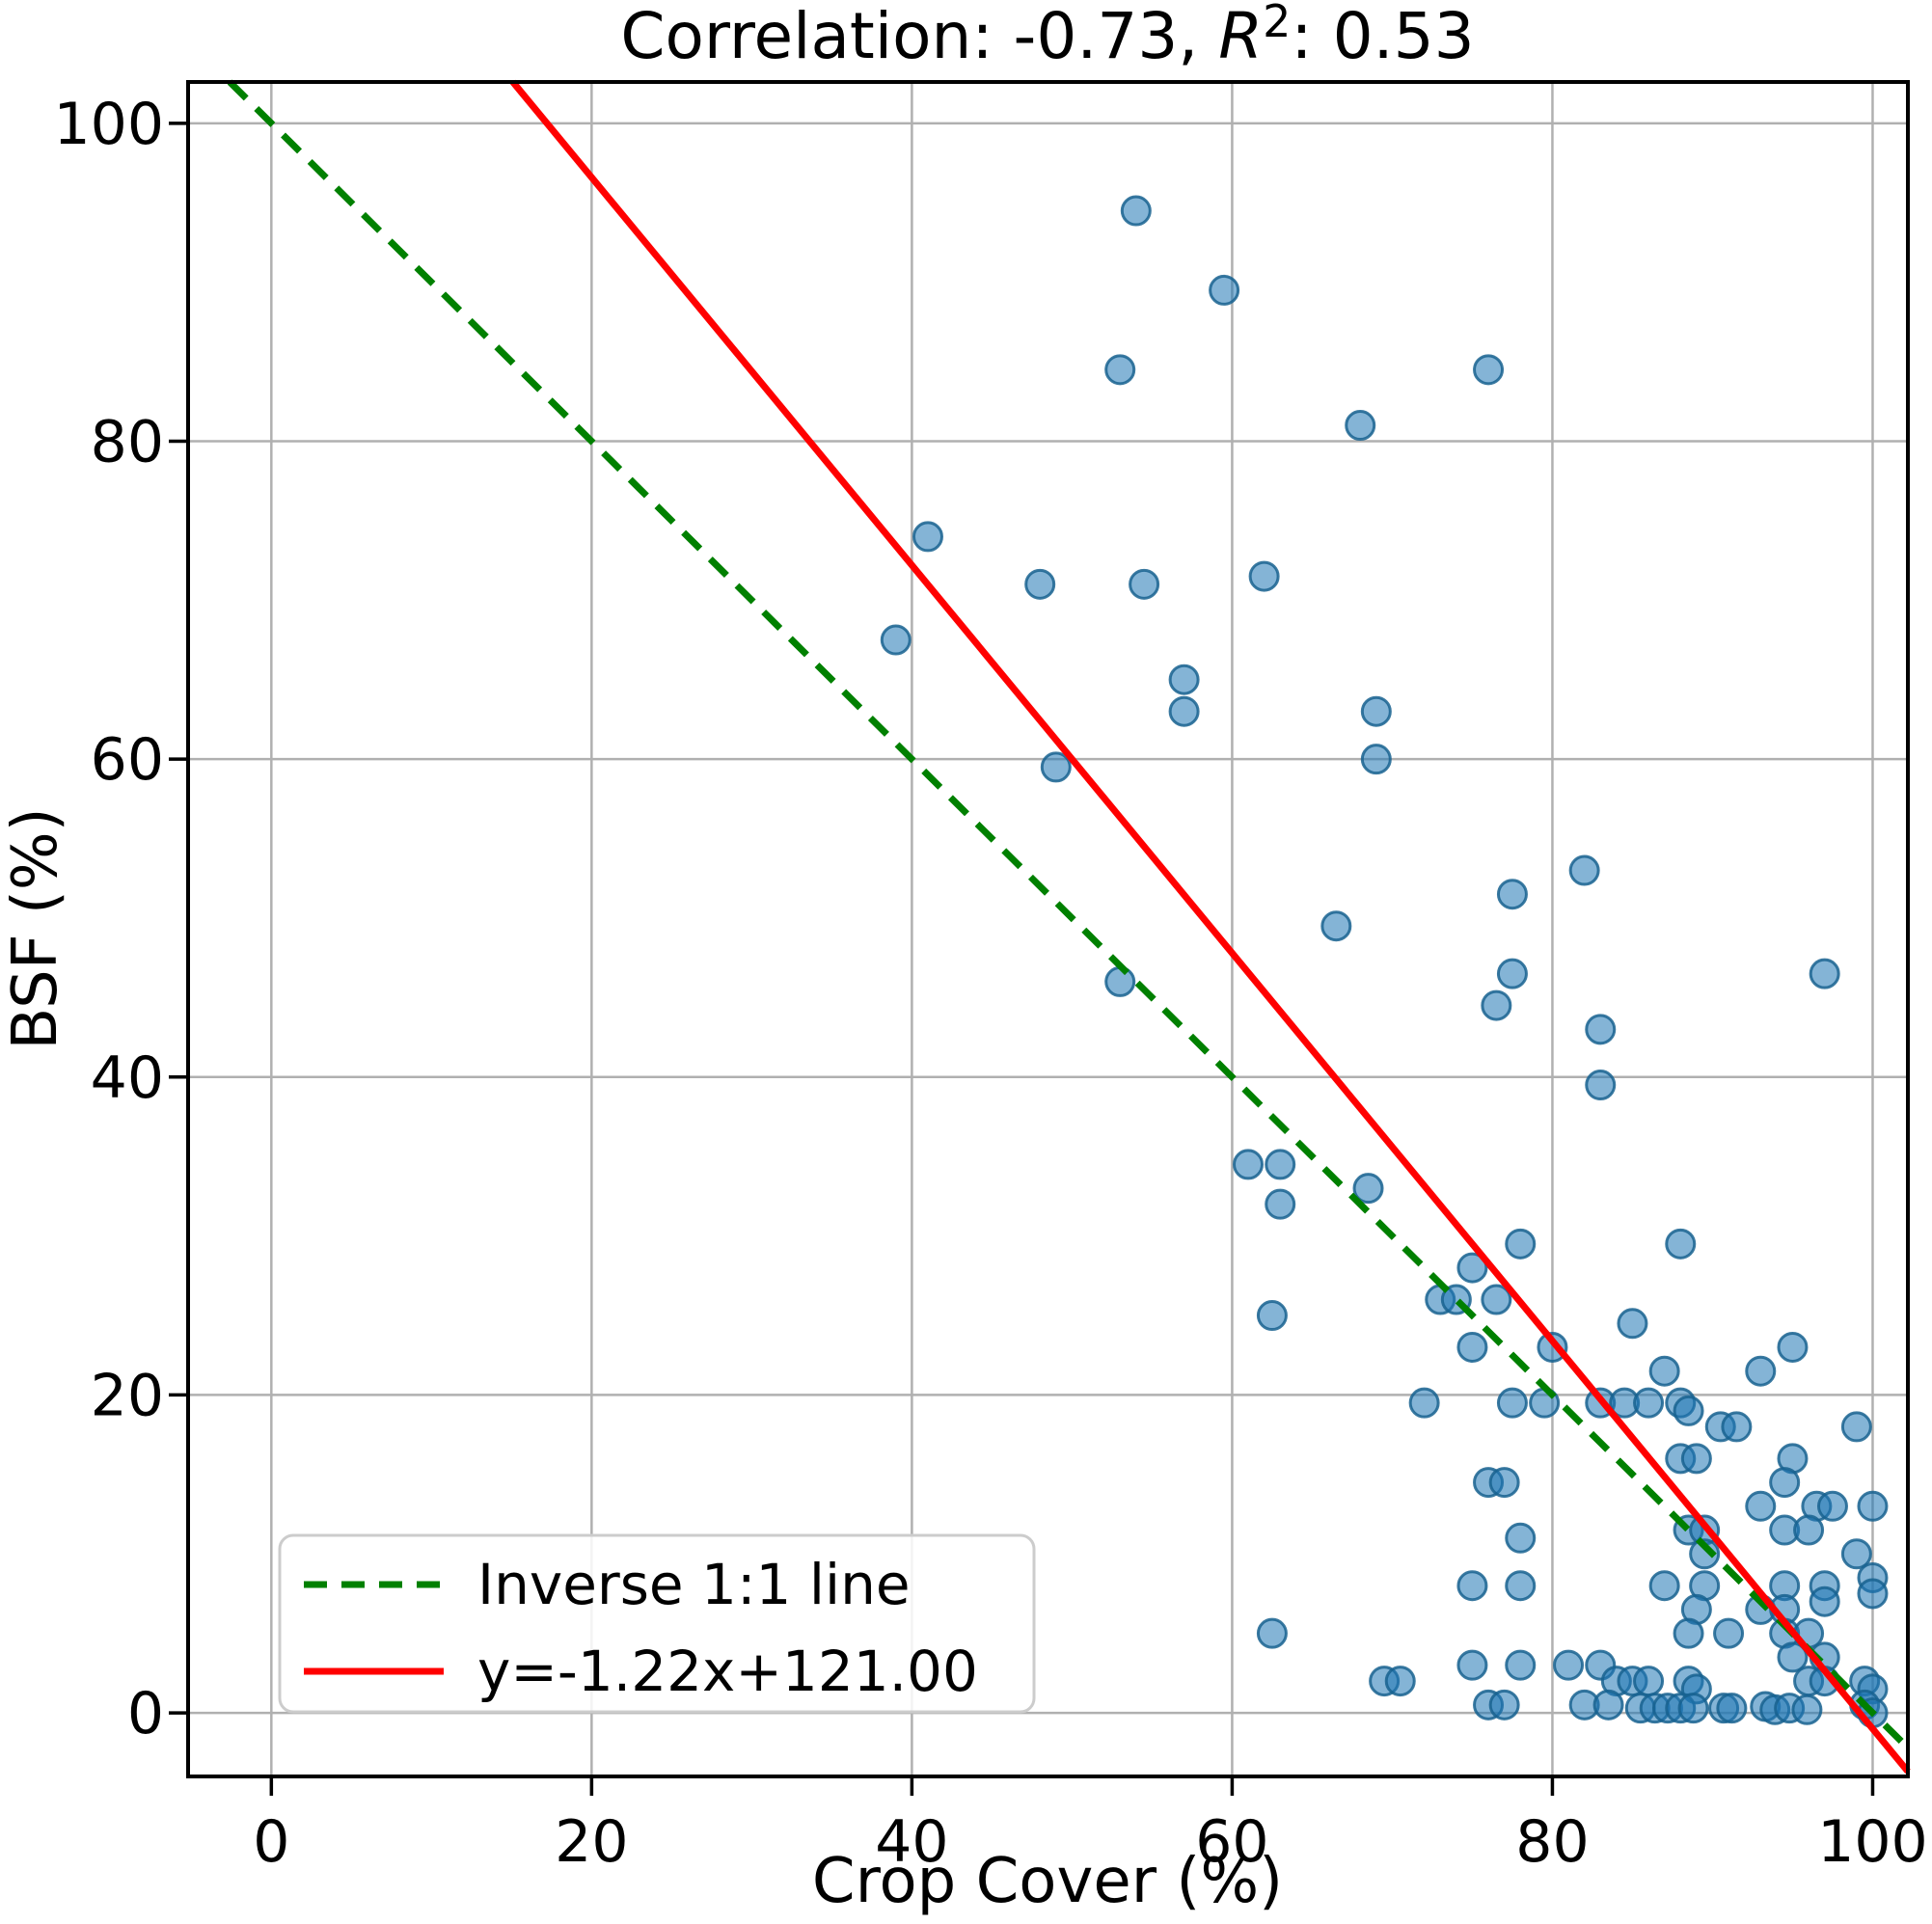 The image size is (1932, 1924). Describe the element at coordinates (127, 441) in the screenshot. I see `y-tick-label: 80` at that location.